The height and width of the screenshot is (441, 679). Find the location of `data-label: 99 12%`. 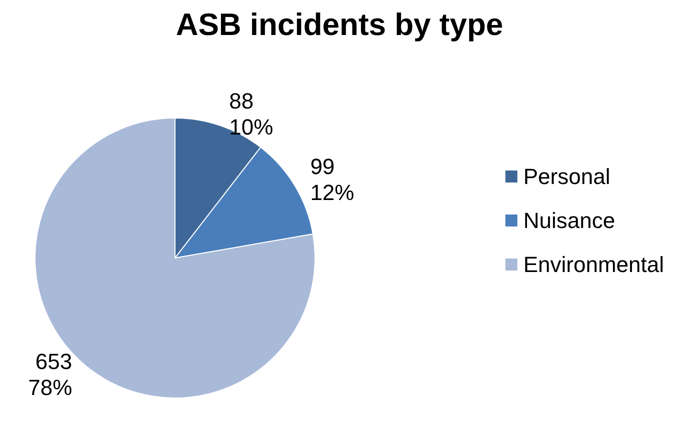

data-label: 99 12% is located at coordinates (332, 180).